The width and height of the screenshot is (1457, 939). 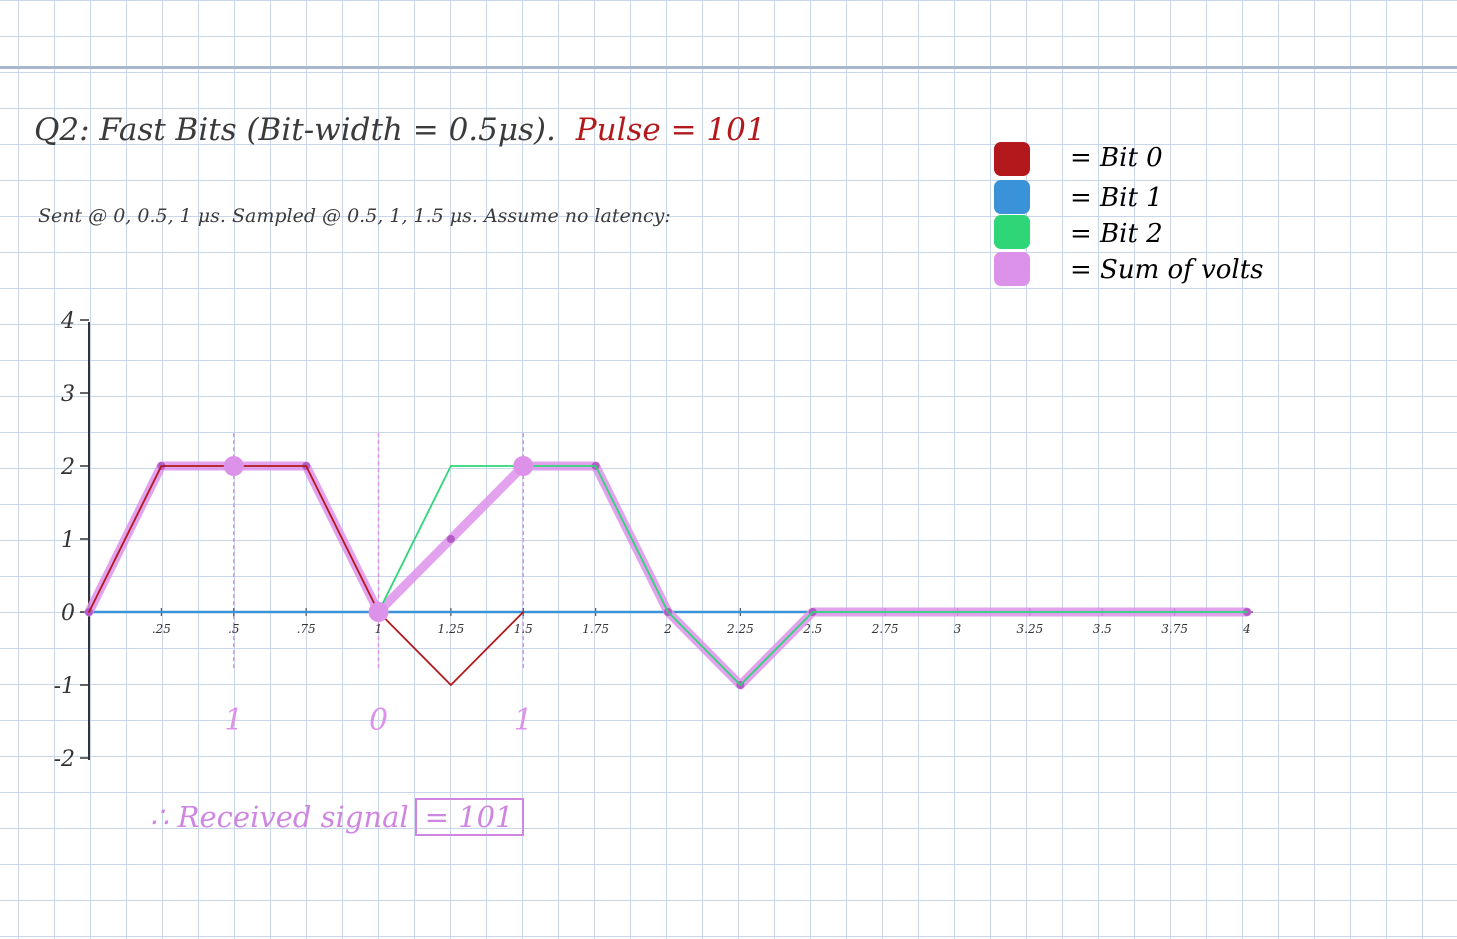 I want to click on x-tick-label: 1.5, so click(x=523, y=629).